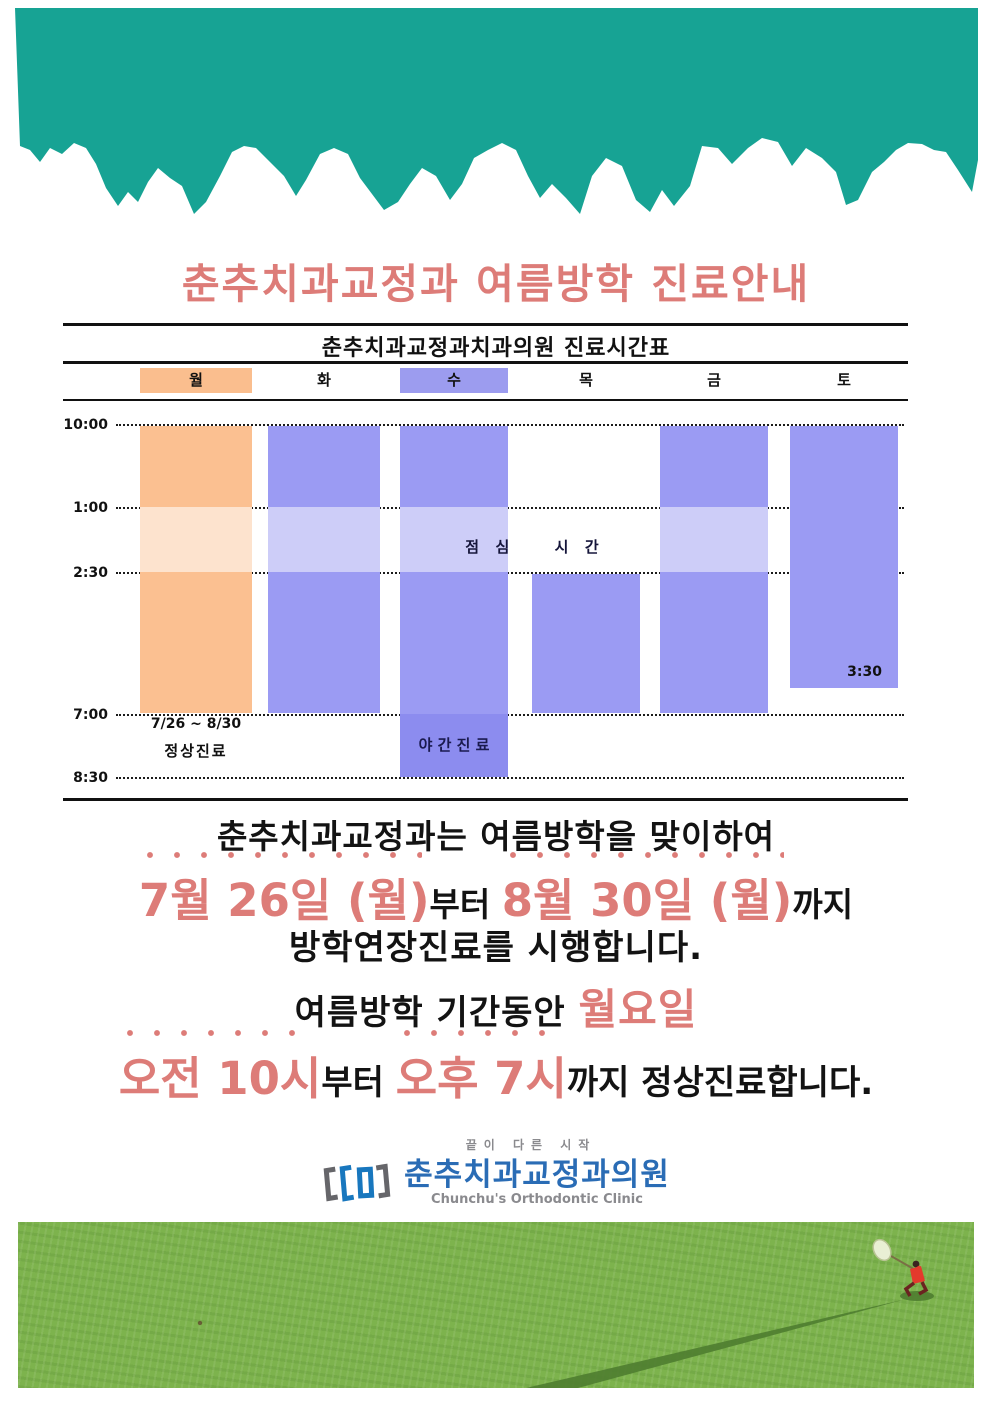 The height and width of the screenshot is (1403, 992). What do you see at coordinates (196, 724) in the screenshot?
I see `monday-period-note: 7/26 ~ 8/30` at bounding box center [196, 724].